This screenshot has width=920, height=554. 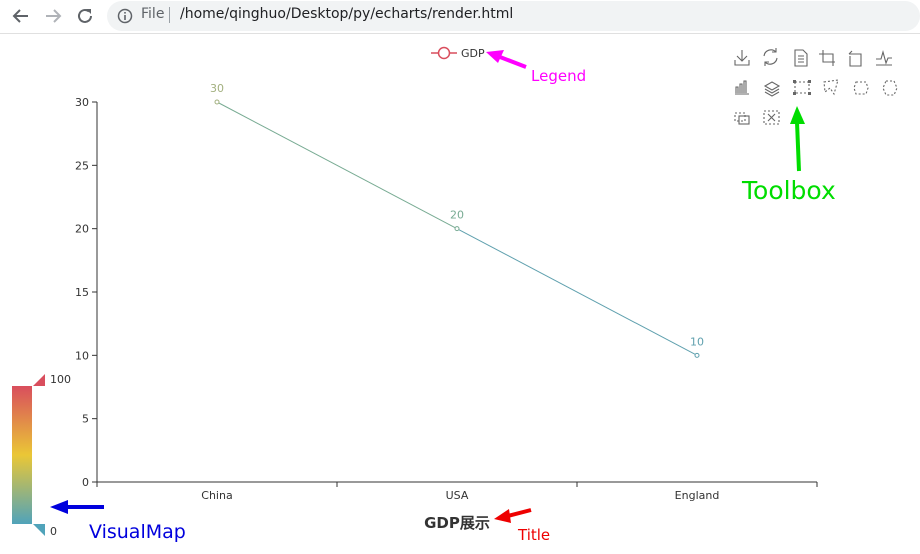 I want to click on legend-marker-icon, so click(x=444, y=53).